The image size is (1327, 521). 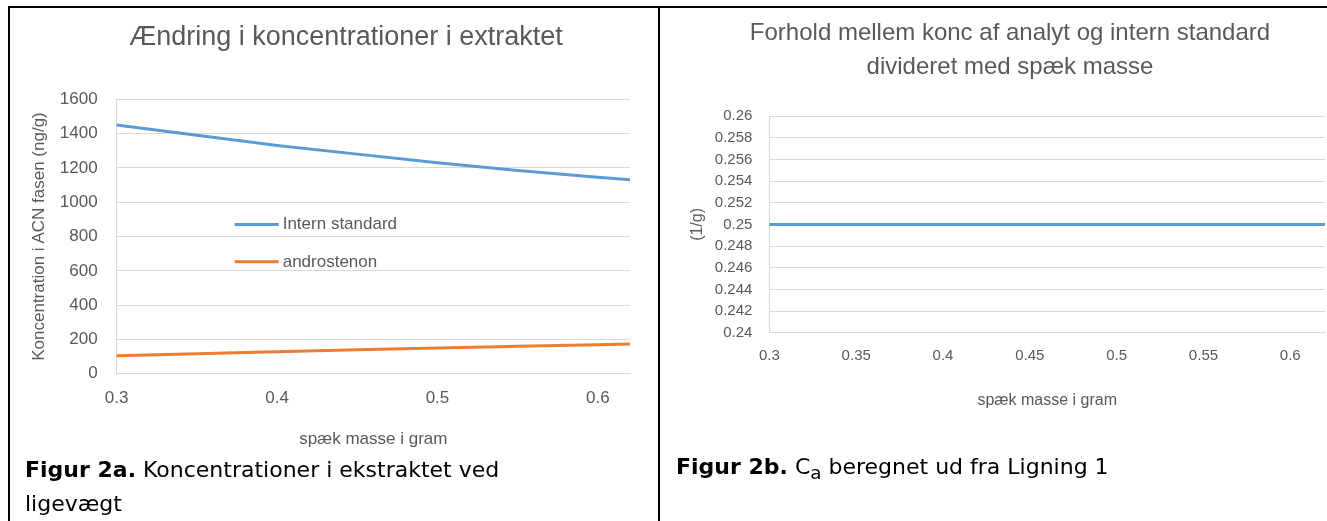 What do you see at coordinates (78, 167) in the screenshot?
I see `y-tick-label: 1200` at bounding box center [78, 167].